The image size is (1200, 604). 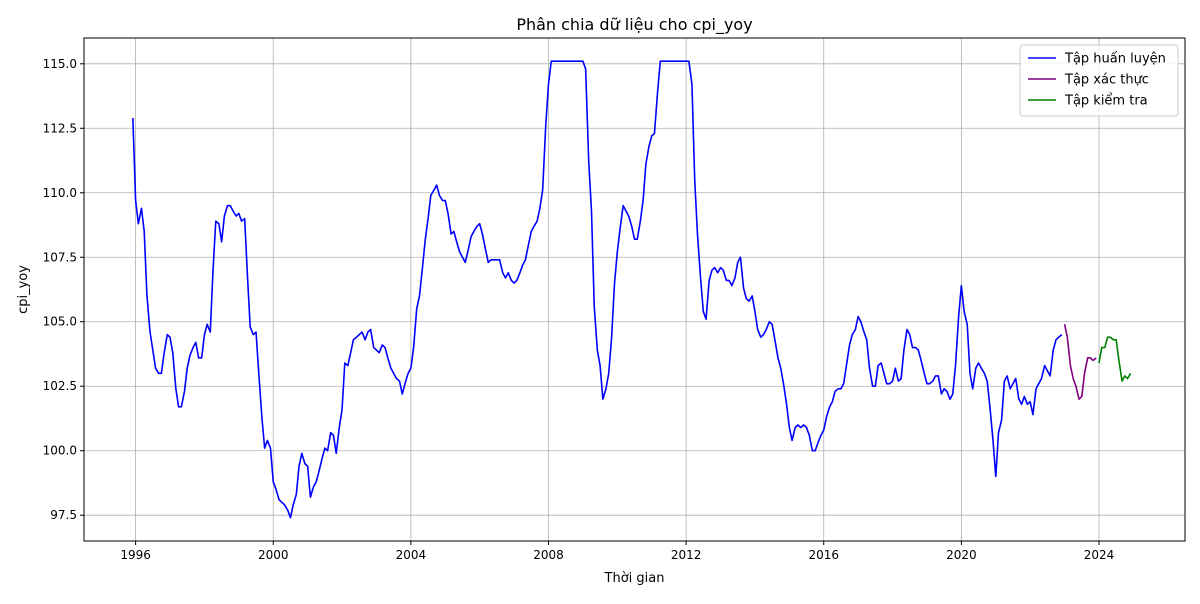 I want to click on x-axis-label: Thời gian, so click(x=634, y=578).